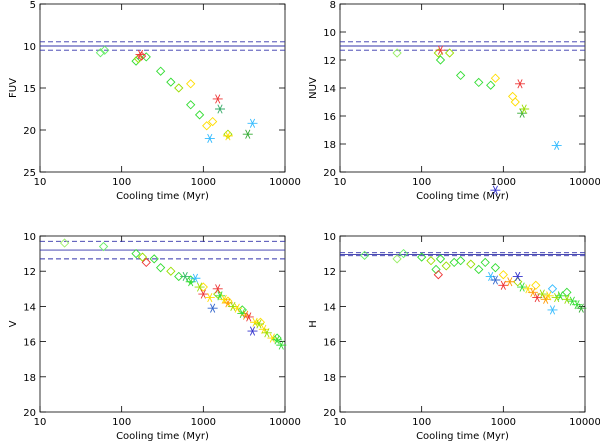  What do you see at coordinates (29, 307) in the screenshot?
I see `y-tick-label: 14` at bounding box center [29, 307].